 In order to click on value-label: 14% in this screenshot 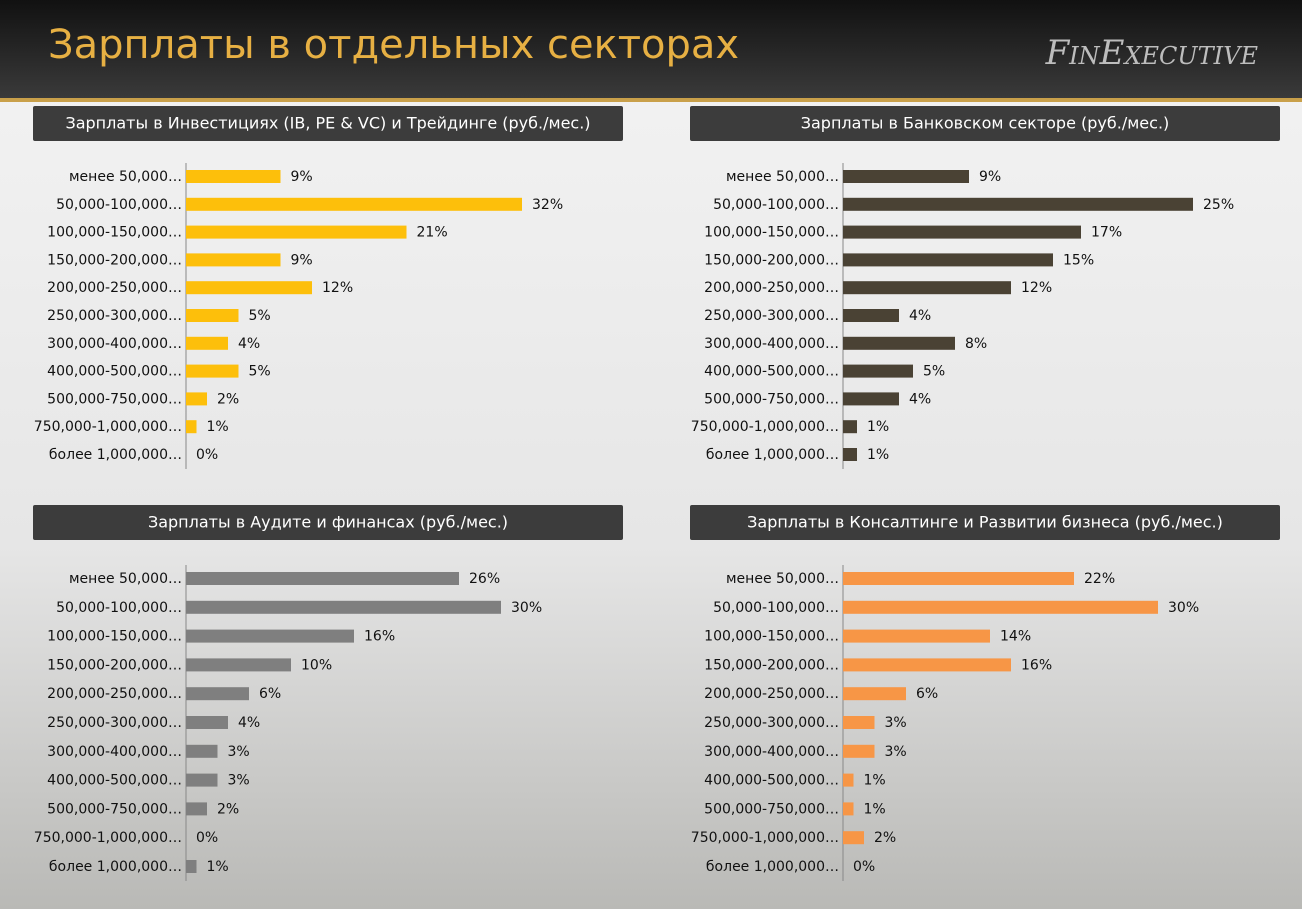, I will do `click(1015, 637)`.